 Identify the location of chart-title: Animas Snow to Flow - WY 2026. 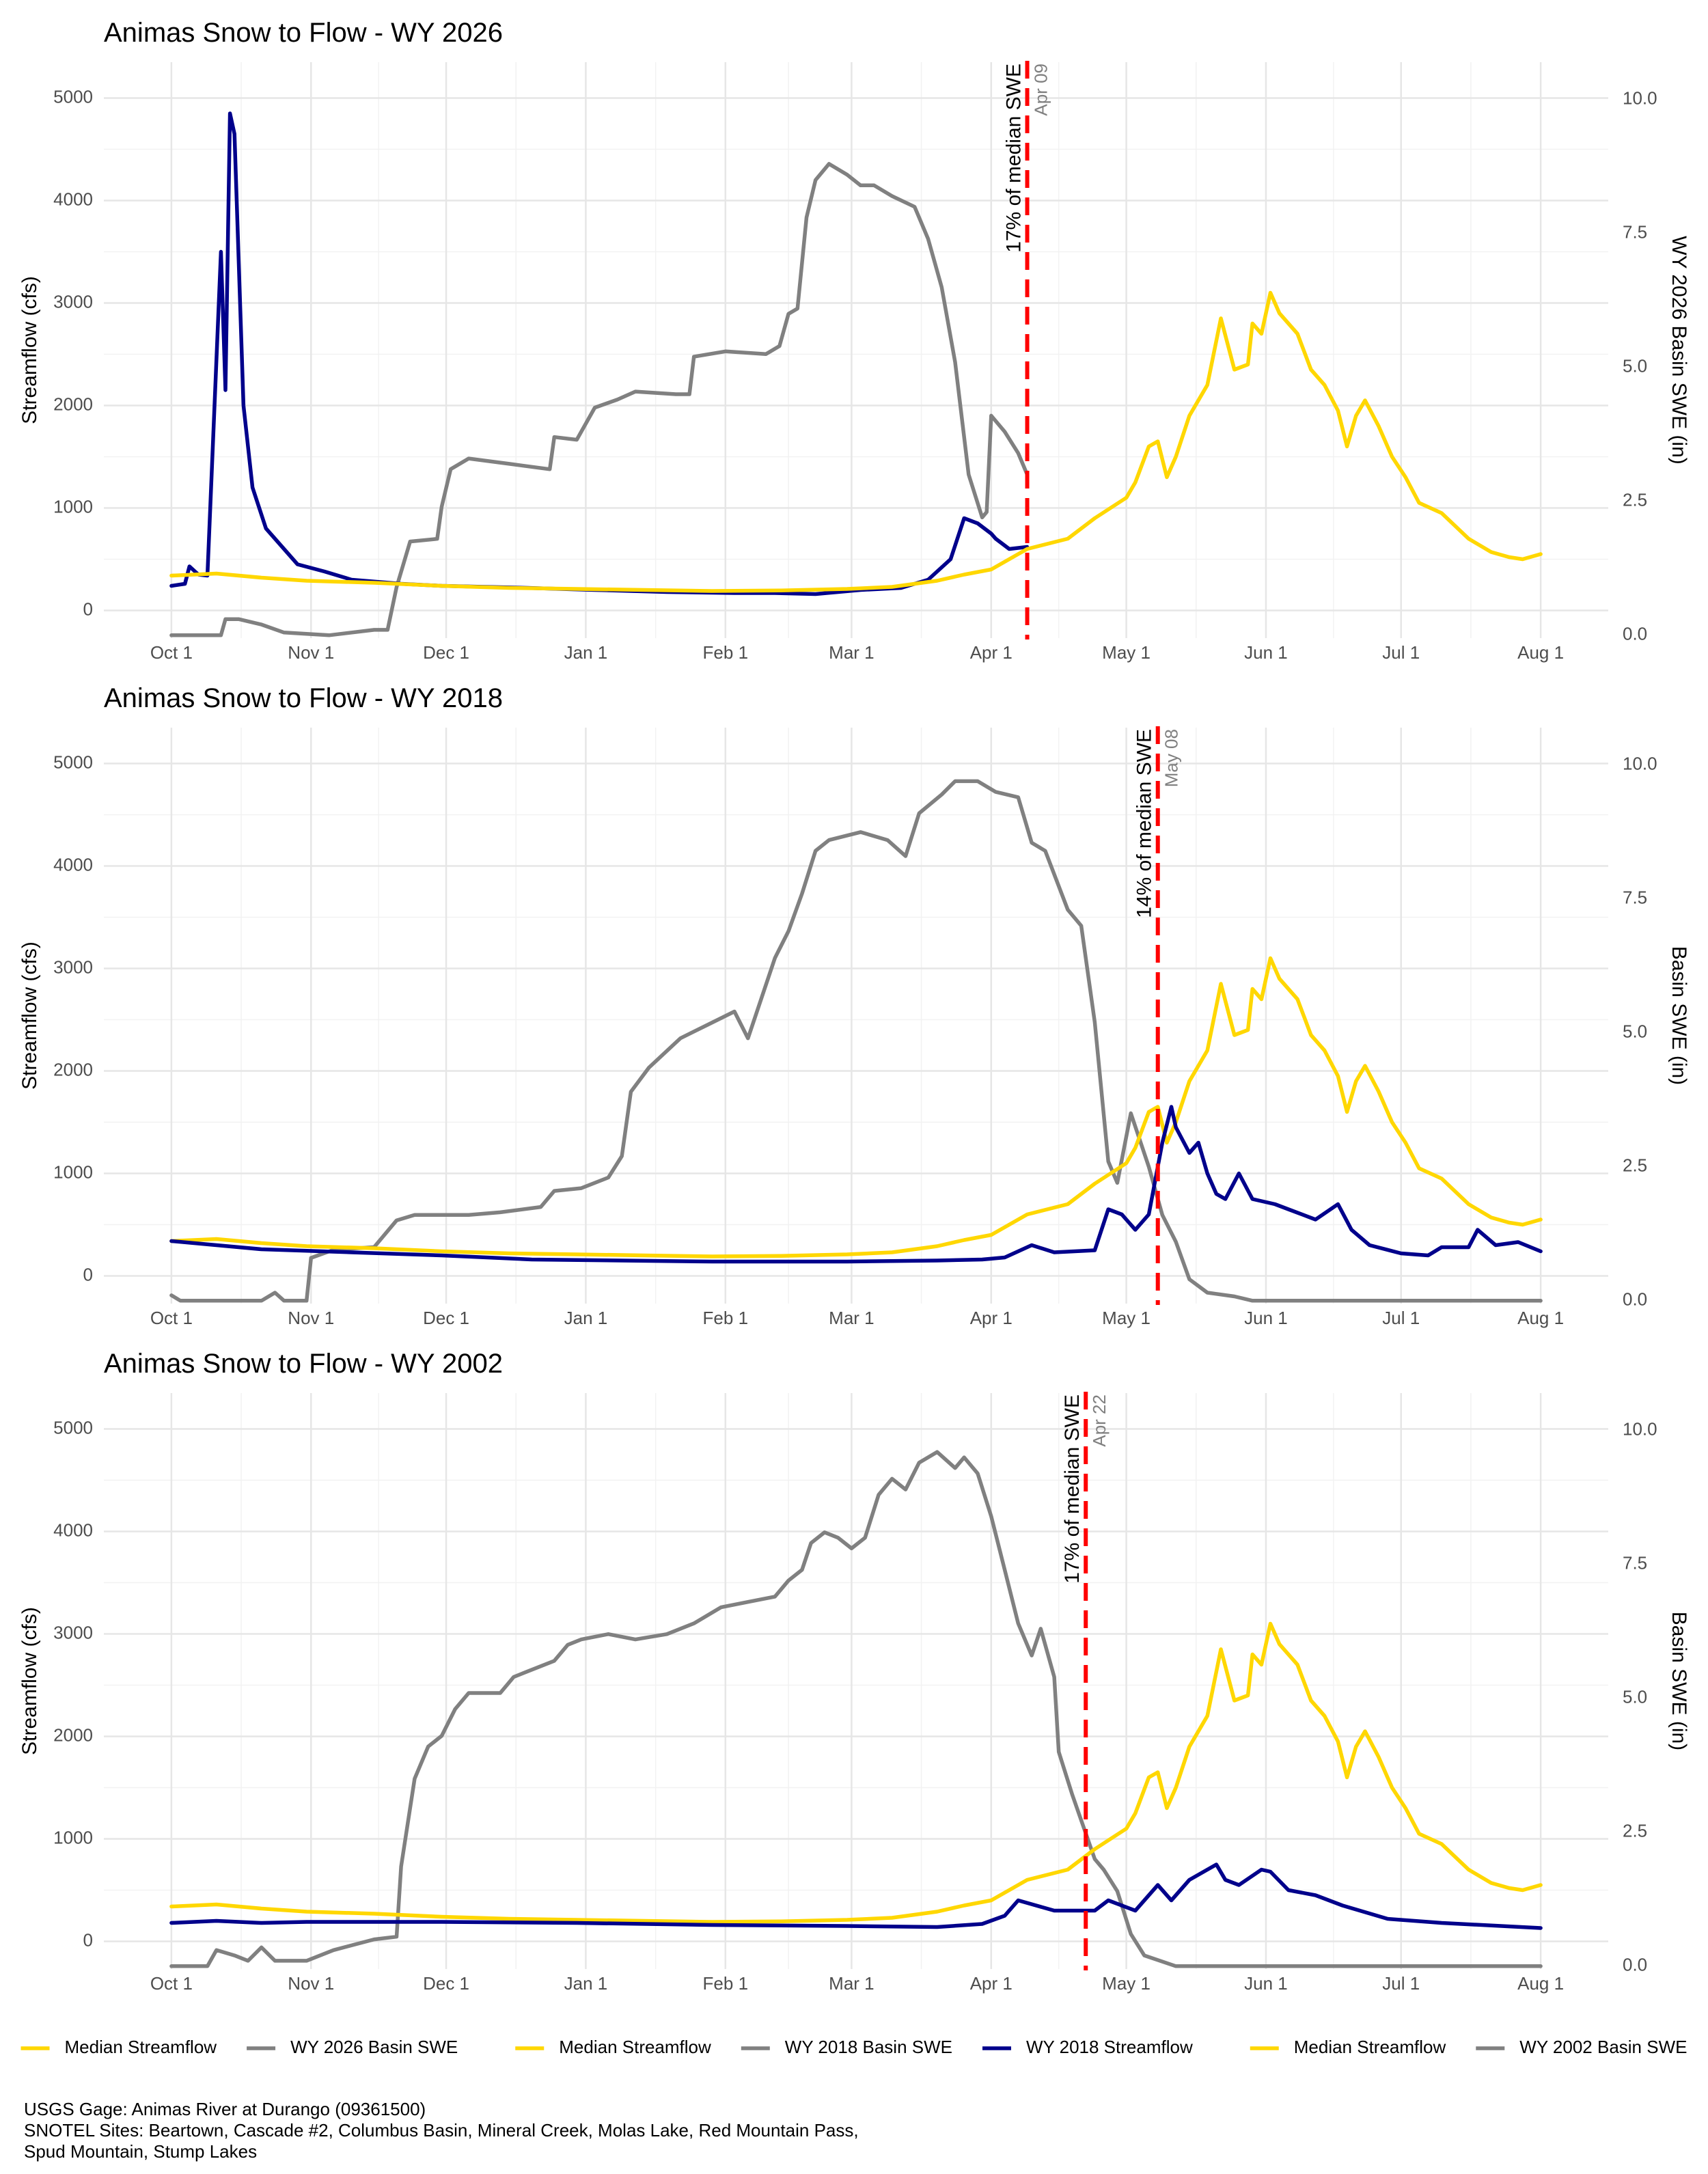
(304, 33).